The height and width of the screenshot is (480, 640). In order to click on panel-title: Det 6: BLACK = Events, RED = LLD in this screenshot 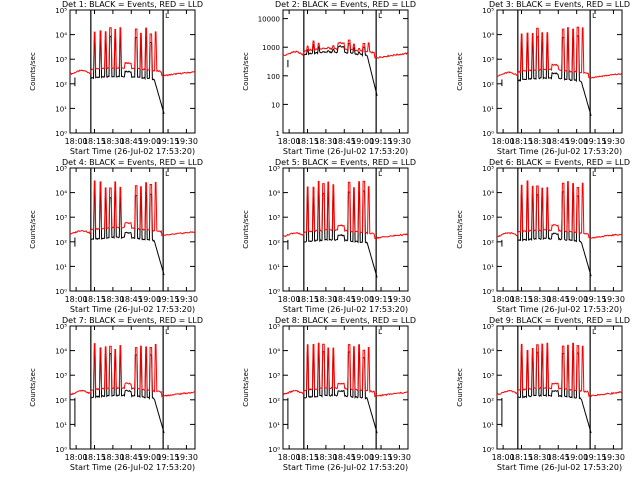, I will do `click(559, 162)`.